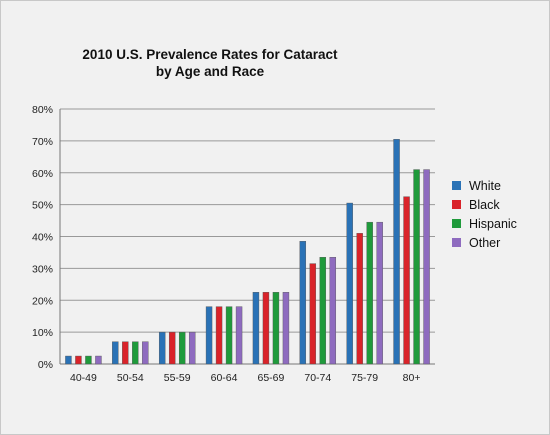 This screenshot has height=435, width=550. Describe the element at coordinates (271, 378) in the screenshot. I see `x-tick-label: 65-69` at that location.